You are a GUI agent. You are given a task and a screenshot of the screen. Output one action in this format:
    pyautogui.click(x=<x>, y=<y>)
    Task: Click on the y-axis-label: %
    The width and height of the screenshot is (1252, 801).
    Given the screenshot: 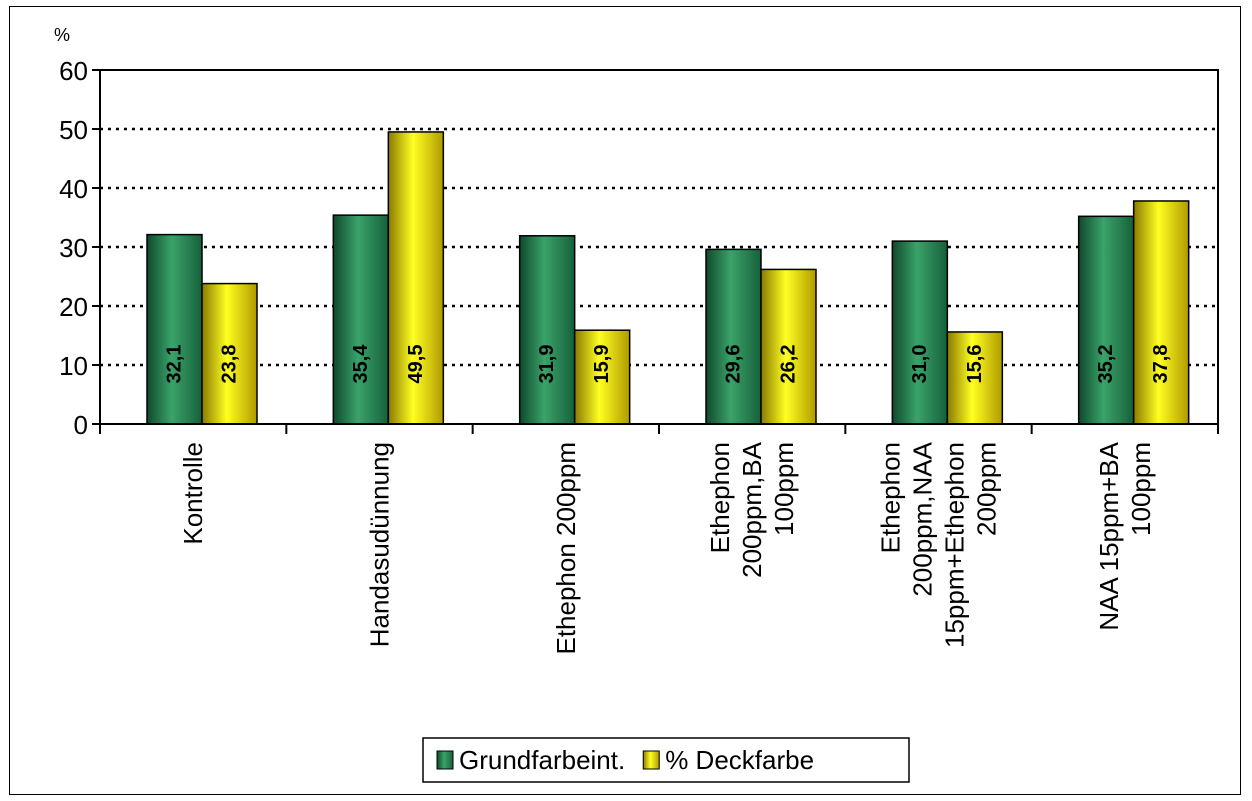 What is the action you would take?
    pyautogui.click(x=62, y=35)
    